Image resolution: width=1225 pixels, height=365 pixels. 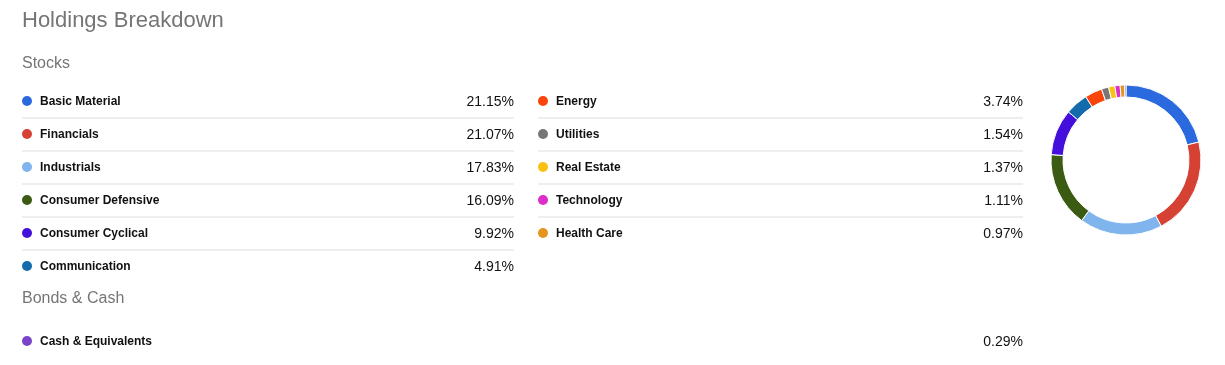 I want to click on data-label: 4.91%, so click(x=494, y=266).